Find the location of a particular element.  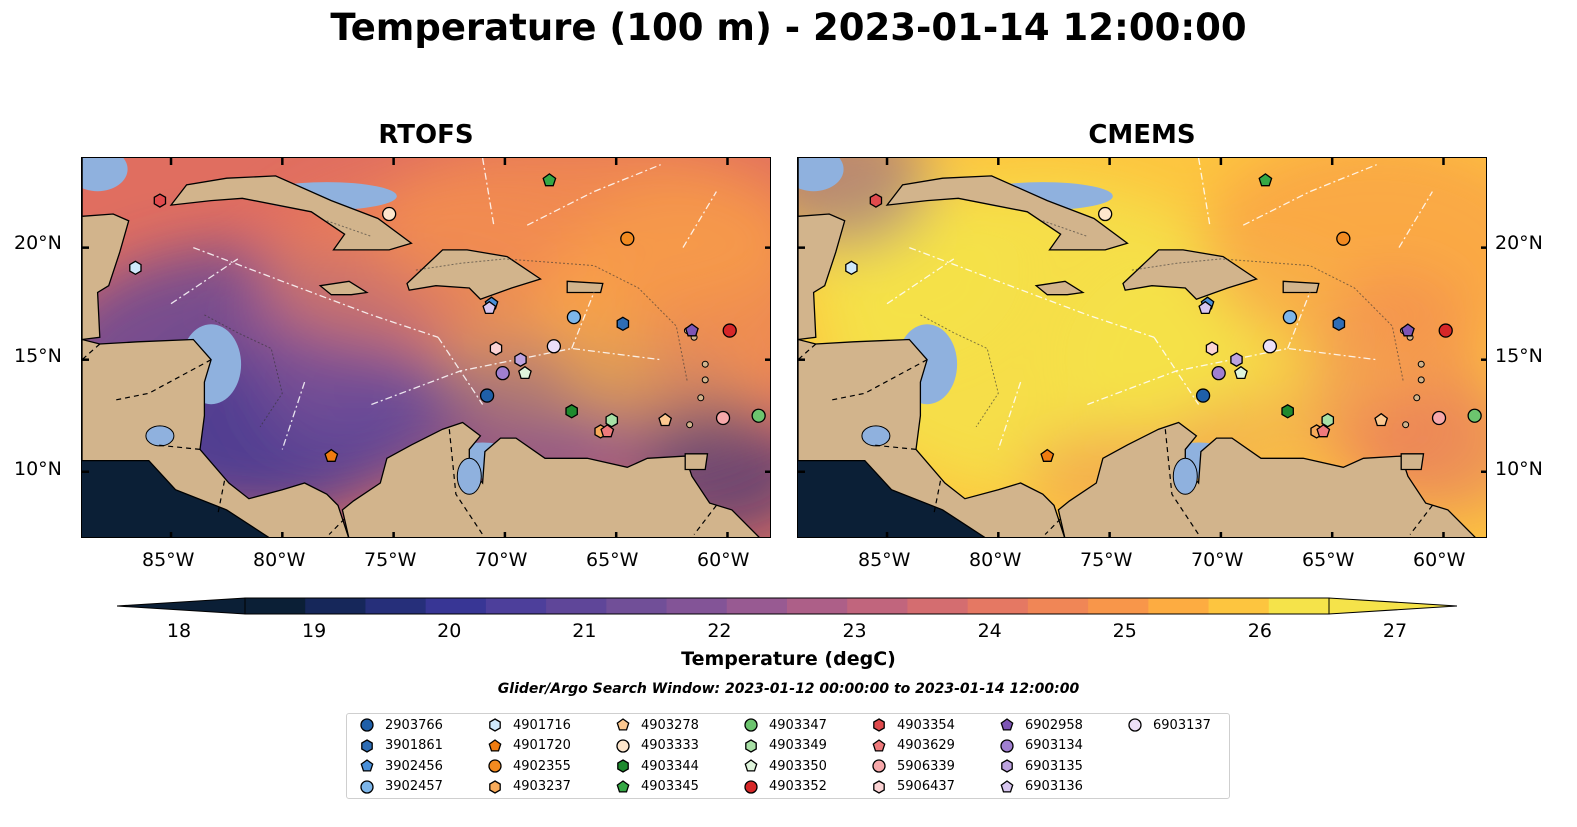

colorbar-tick-label: 19 is located at coordinates (314, 631).